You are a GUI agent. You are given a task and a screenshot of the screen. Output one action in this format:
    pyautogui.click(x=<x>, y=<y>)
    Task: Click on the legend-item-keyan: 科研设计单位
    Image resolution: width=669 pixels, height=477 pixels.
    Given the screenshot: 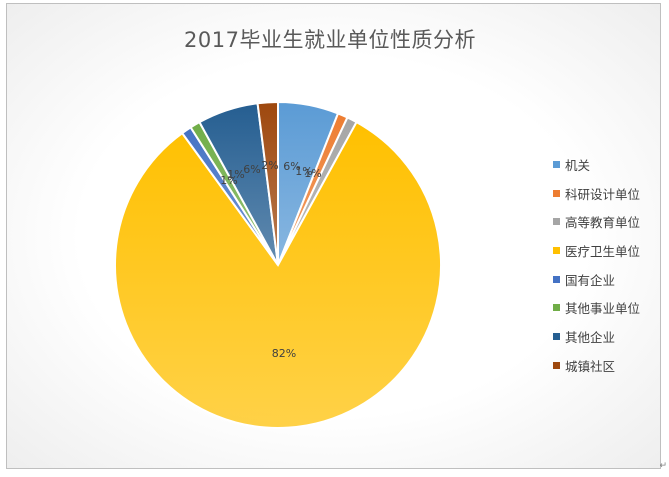 What is the action you would take?
    pyautogui.click(x=602, y=193)
    